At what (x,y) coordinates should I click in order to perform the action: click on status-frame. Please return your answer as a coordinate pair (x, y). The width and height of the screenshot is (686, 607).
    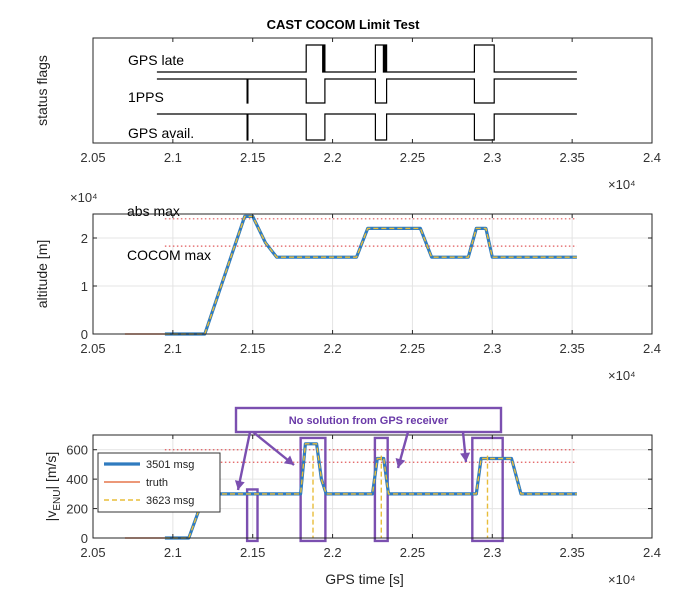
    Looking at the image, I should click on (372, 90).